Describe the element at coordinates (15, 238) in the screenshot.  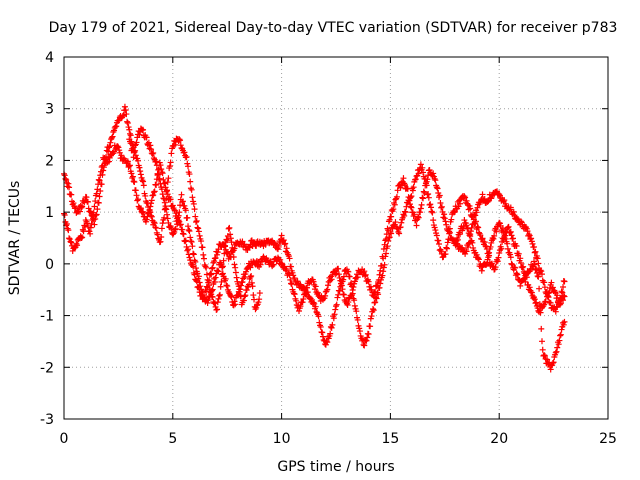
I see `y-axis-label: SDTVAR / TECUs` at that location.